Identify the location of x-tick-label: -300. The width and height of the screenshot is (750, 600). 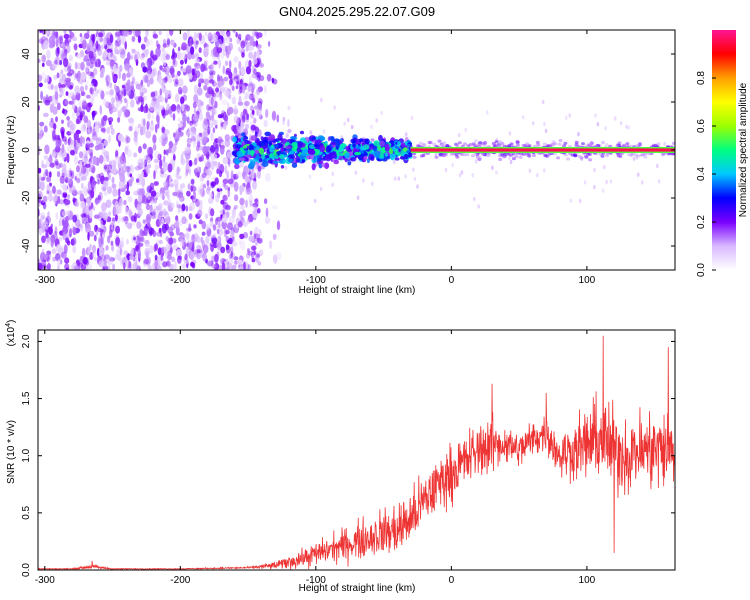
(45, 280).